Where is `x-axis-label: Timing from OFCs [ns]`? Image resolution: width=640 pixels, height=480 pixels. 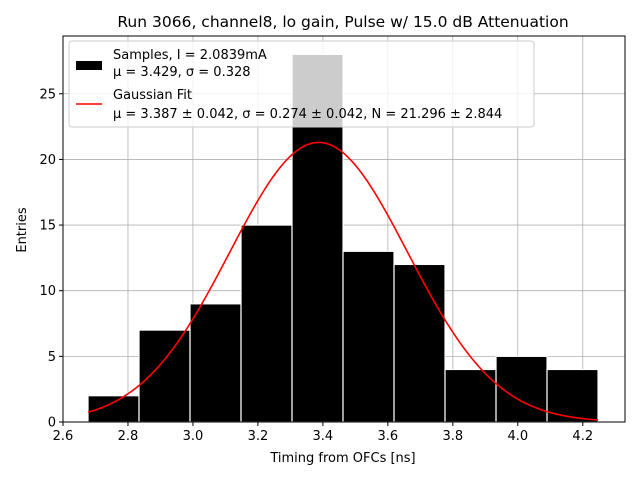 x-axis-label: Timing from OFCs [ns] is located at coordinates (342, 458).